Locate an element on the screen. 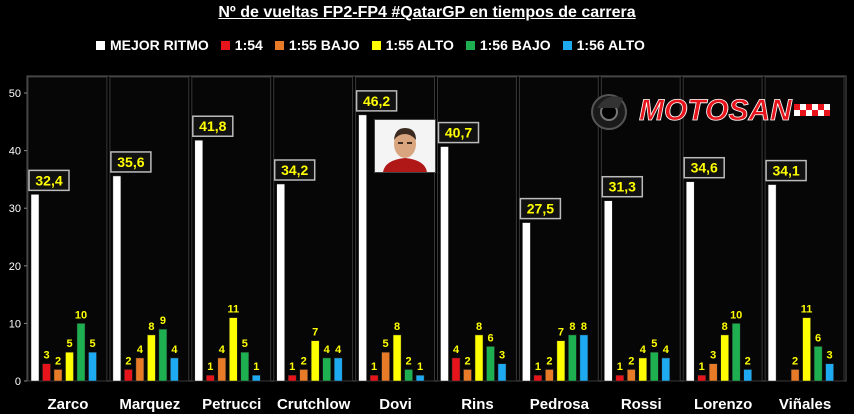 The height and width of the screenshot is (414, 854). legend-label: MEJOR RITMO is located at coordinates (159, 45).